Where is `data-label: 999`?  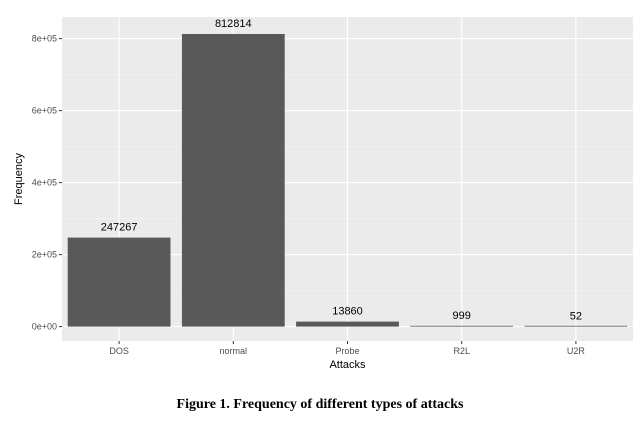 data-label: 999 is located at coordinates (462, 316).